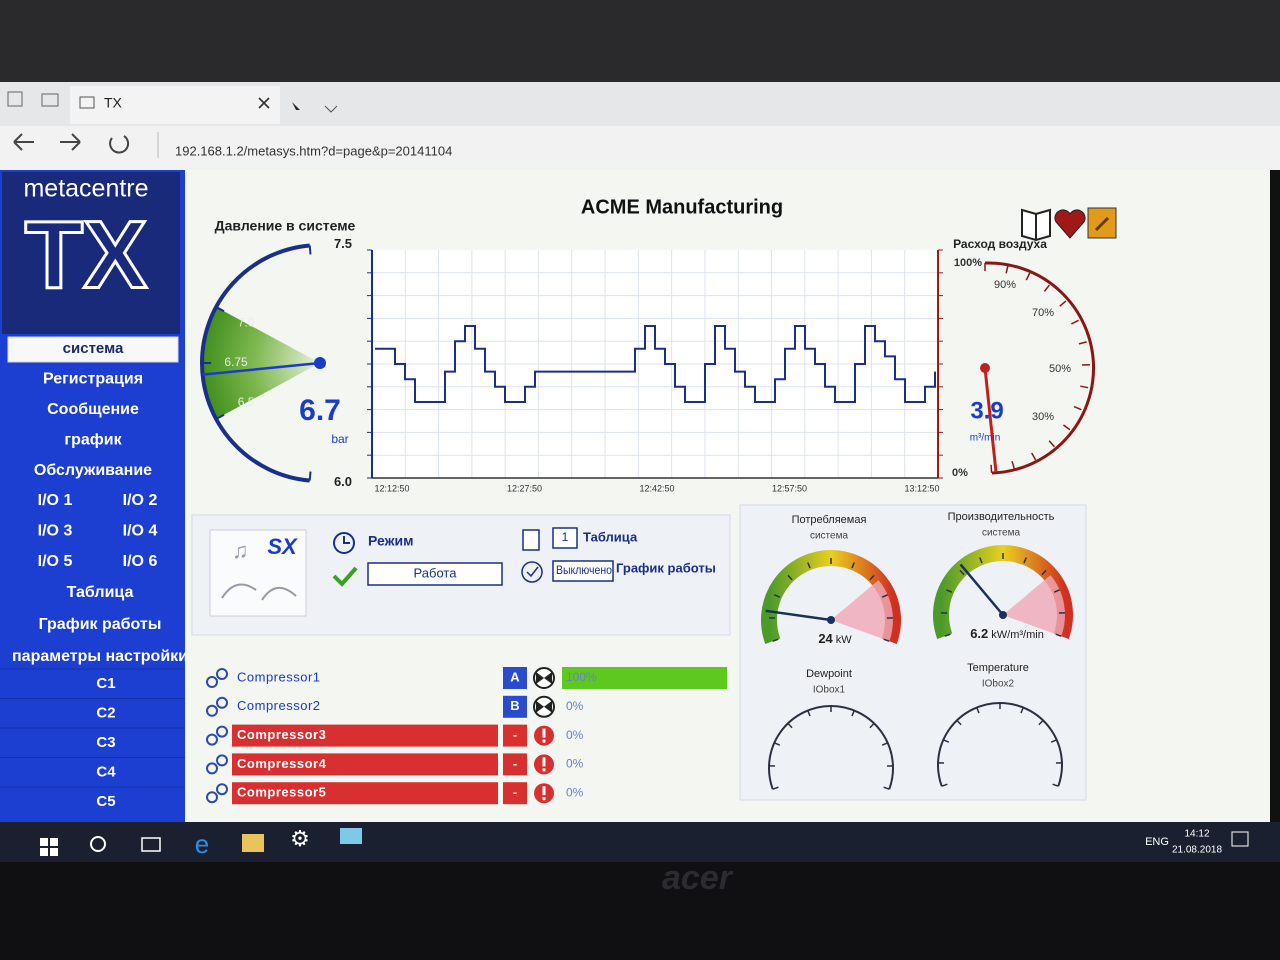  I want to click on menu-item: I/O 2, so click(140, 500).